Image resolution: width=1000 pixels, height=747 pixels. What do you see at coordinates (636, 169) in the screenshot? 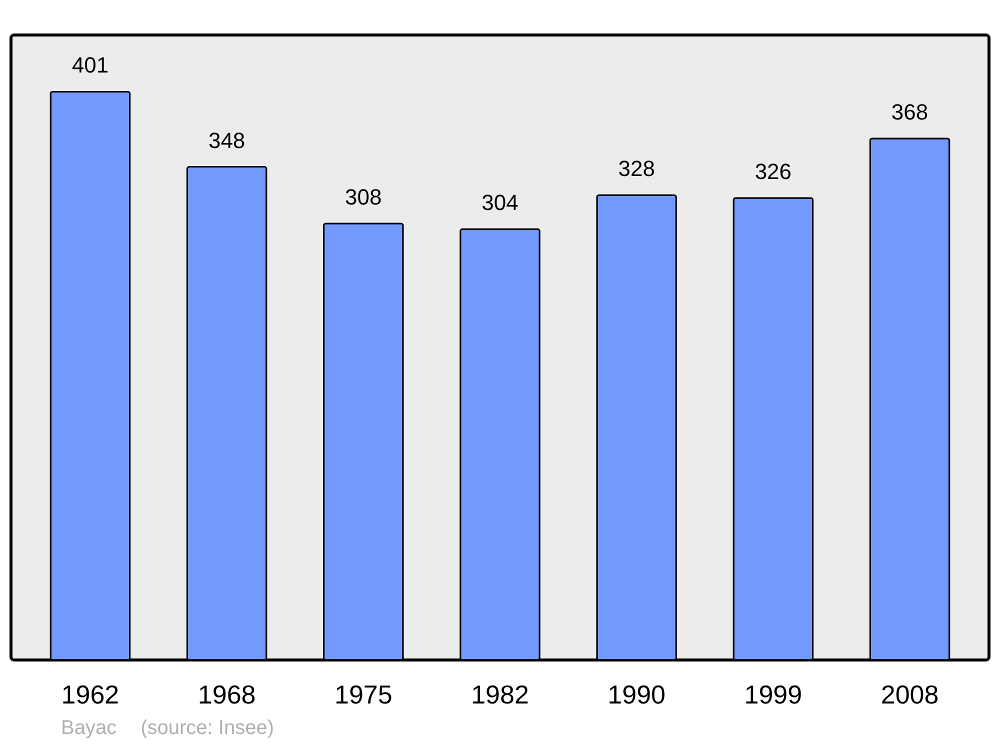
I see `data-label: 328` at bounding box center [636, 169].